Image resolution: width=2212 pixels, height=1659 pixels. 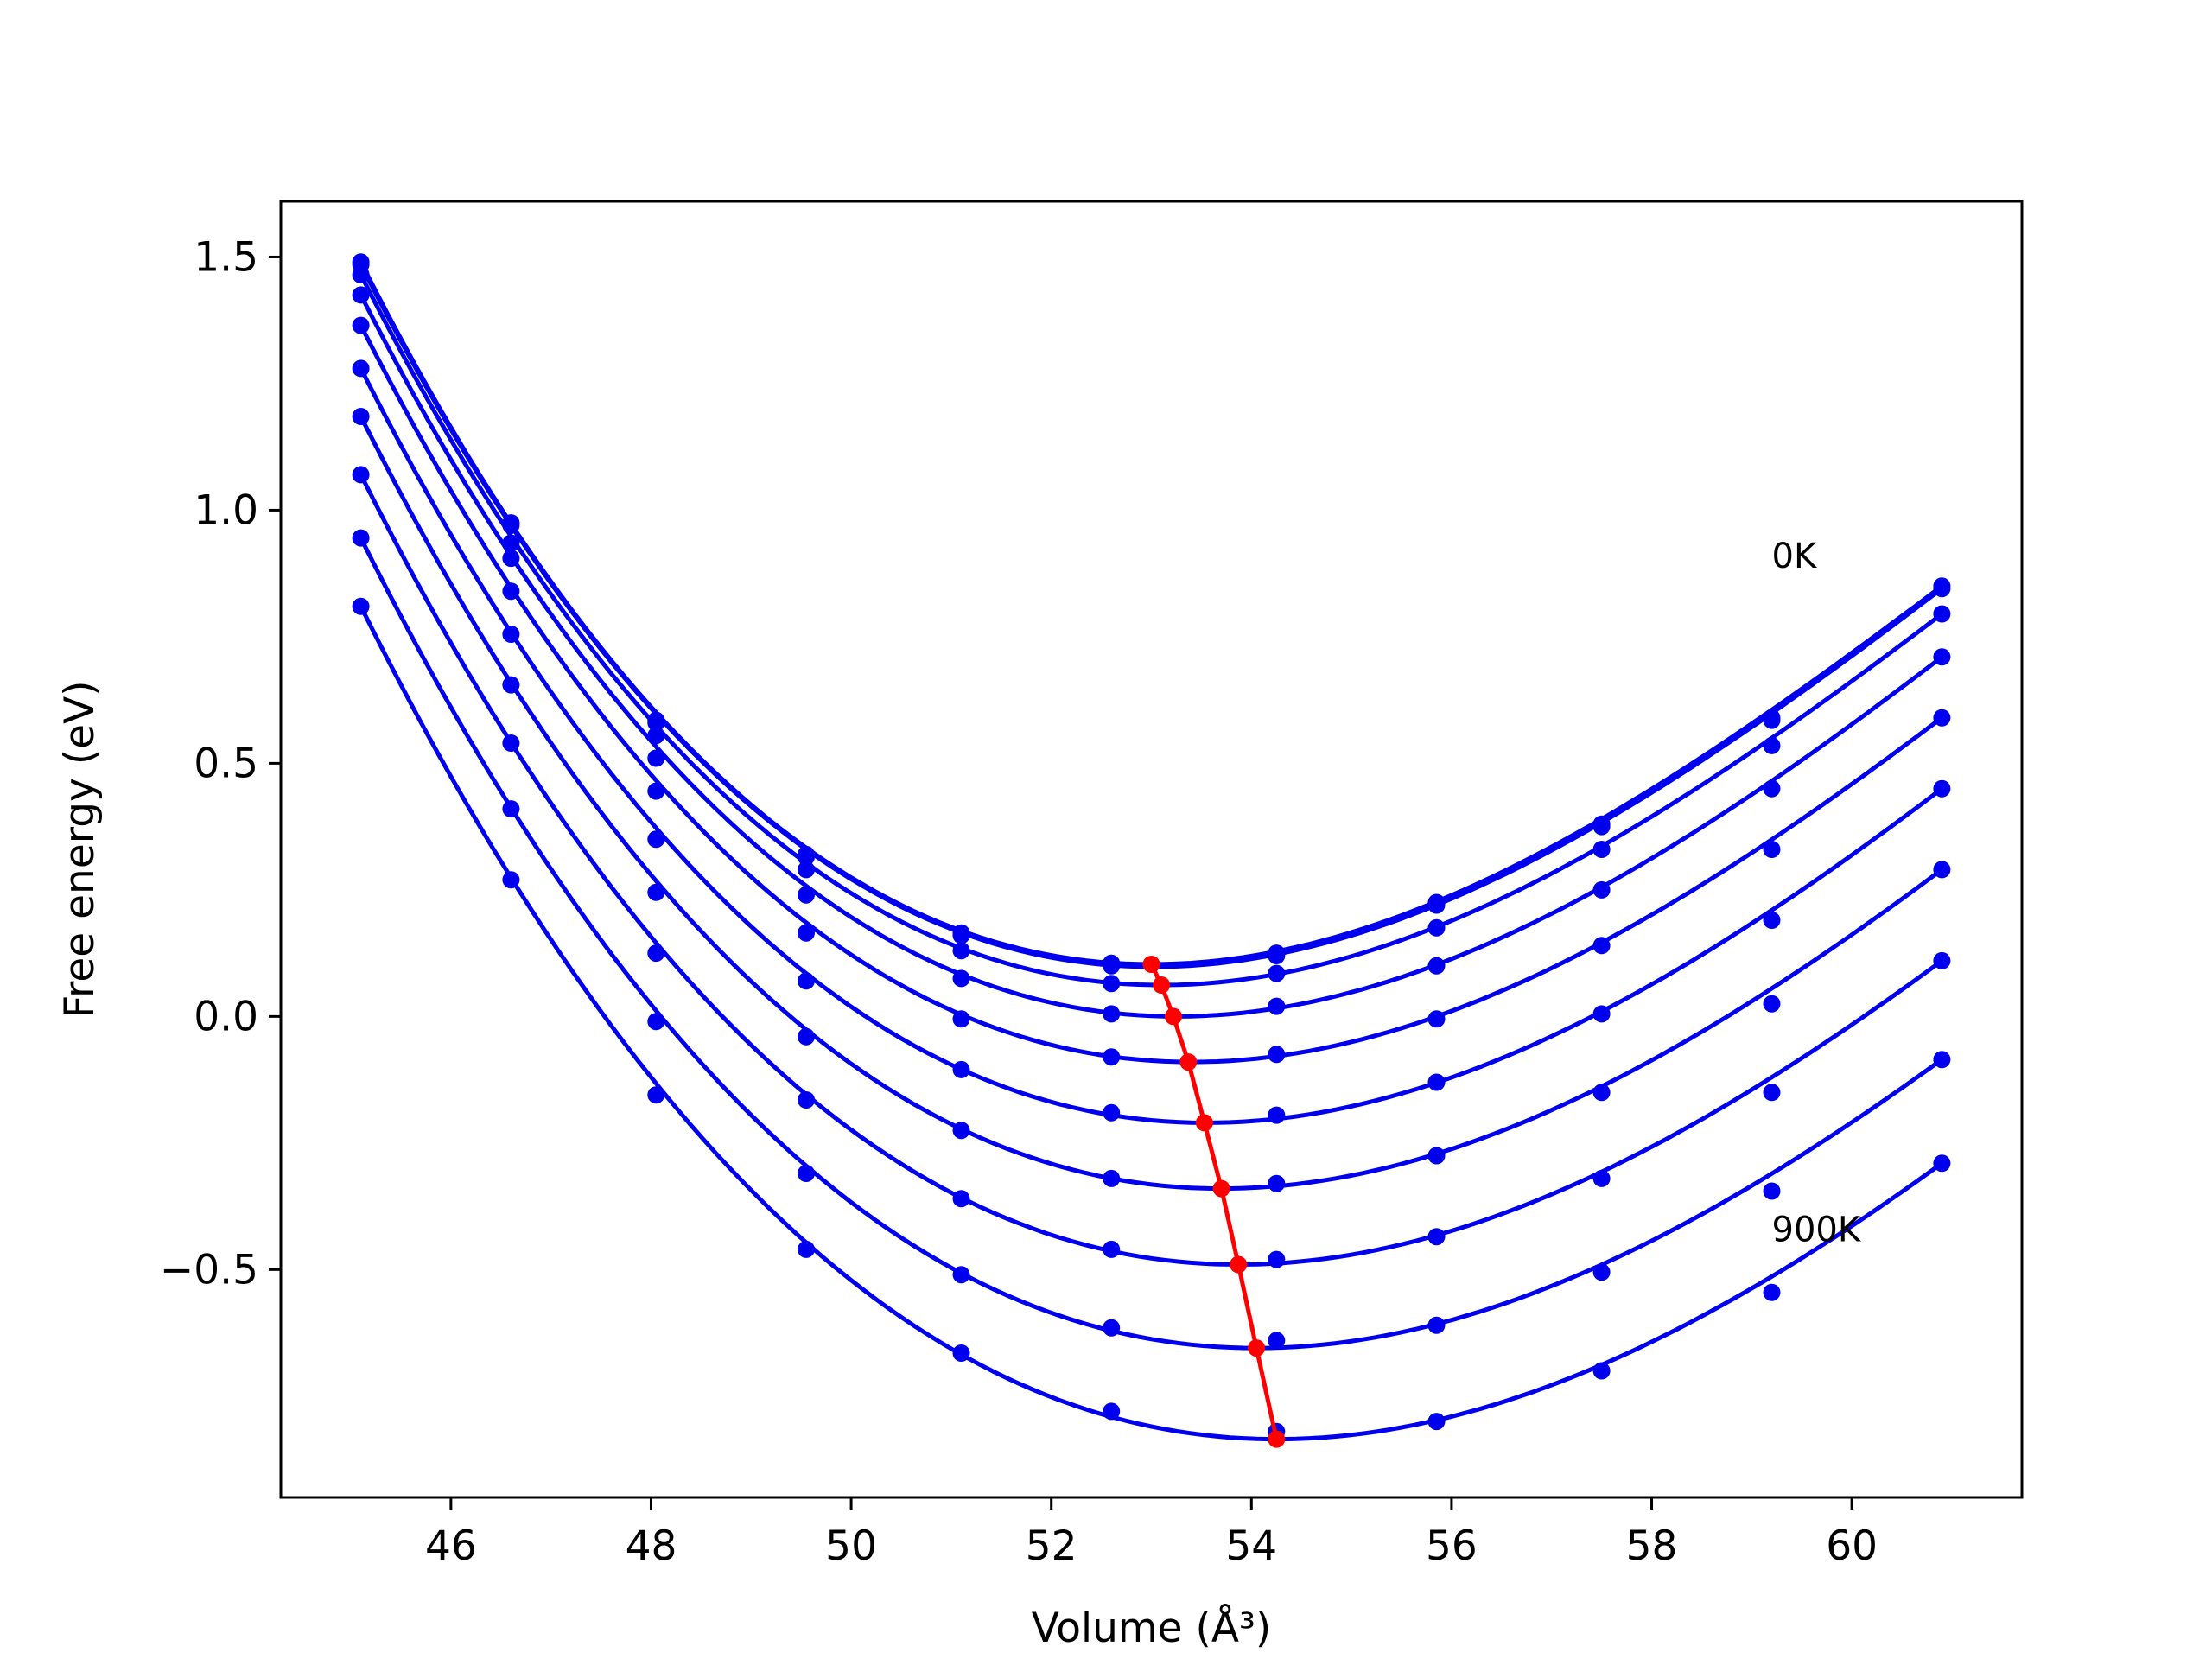 What do you see at coordinates (1151, 1628) in the screenshot?
I see `x-axis-label: Volume (Å³)` at bounding box center [1151, 1628].